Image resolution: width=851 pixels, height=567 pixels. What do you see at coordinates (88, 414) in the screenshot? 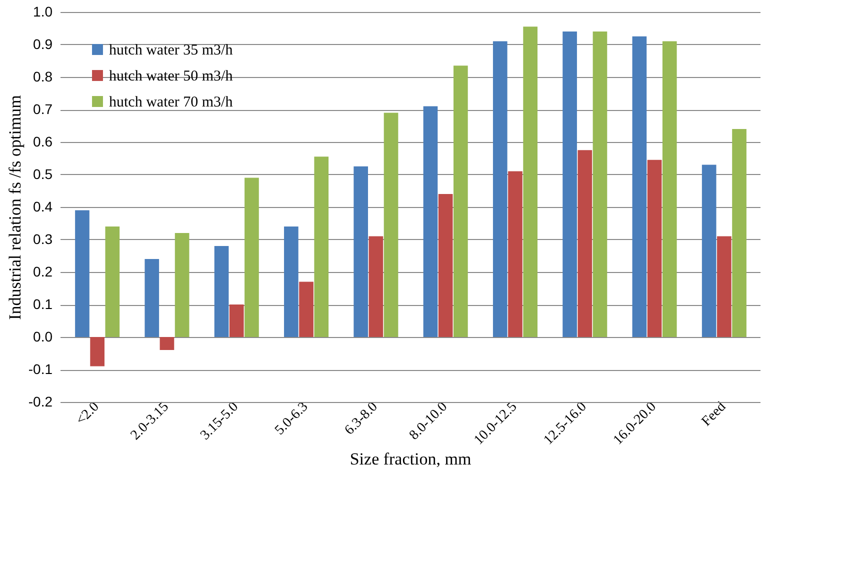
I see `x-tick-label: <2.0` at bounding box center [88, 414].